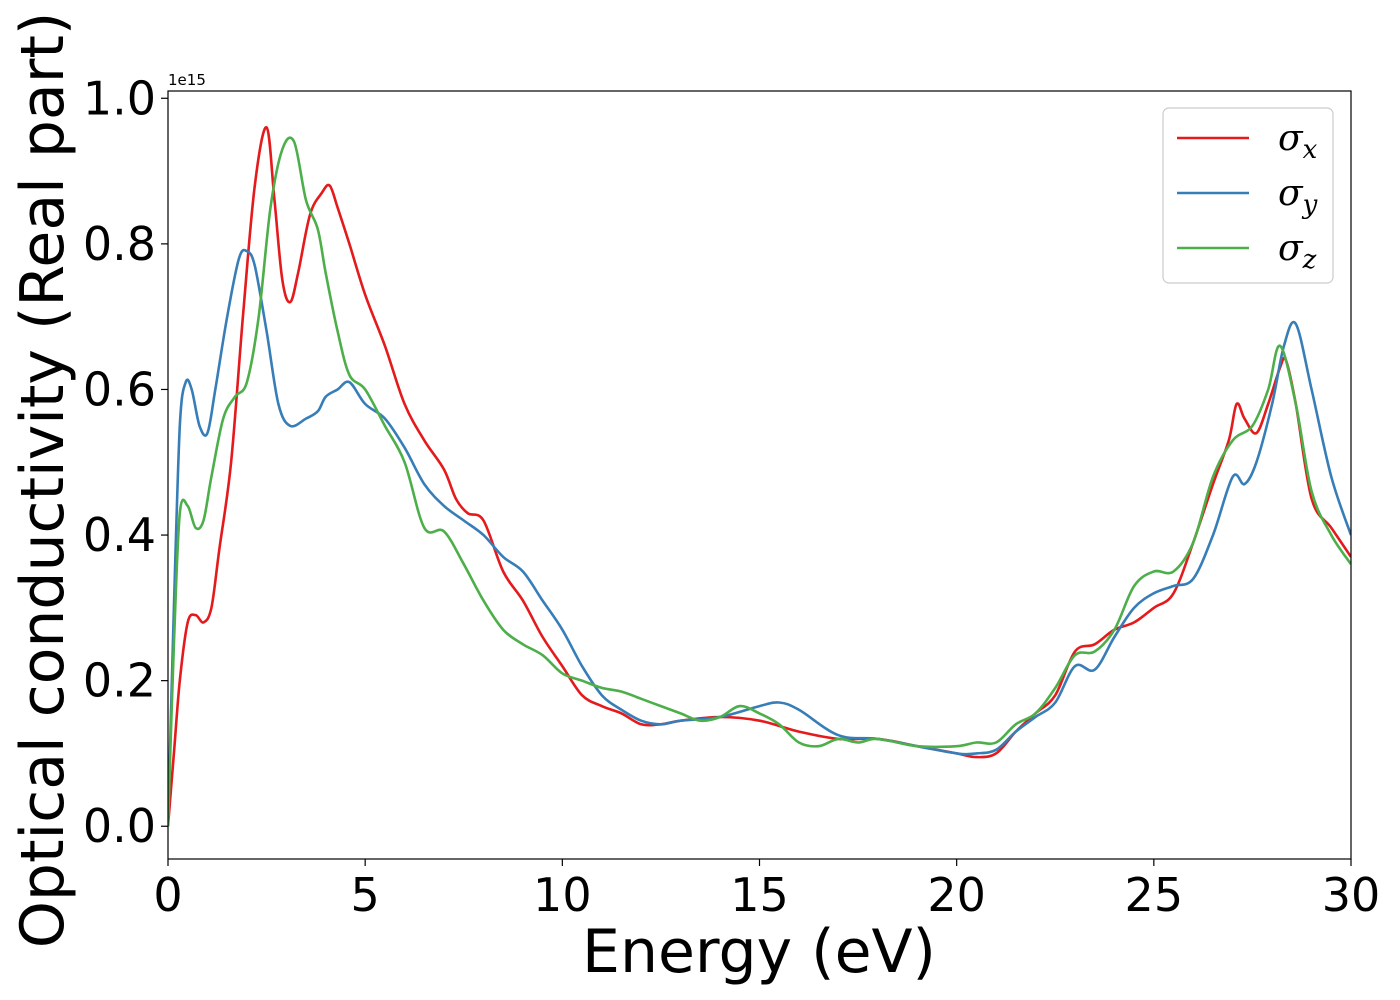  What do you see at coordinates (956, 895) in the screenshot?
I see `x-tick-label: 20` at bounding box center [956, 895].